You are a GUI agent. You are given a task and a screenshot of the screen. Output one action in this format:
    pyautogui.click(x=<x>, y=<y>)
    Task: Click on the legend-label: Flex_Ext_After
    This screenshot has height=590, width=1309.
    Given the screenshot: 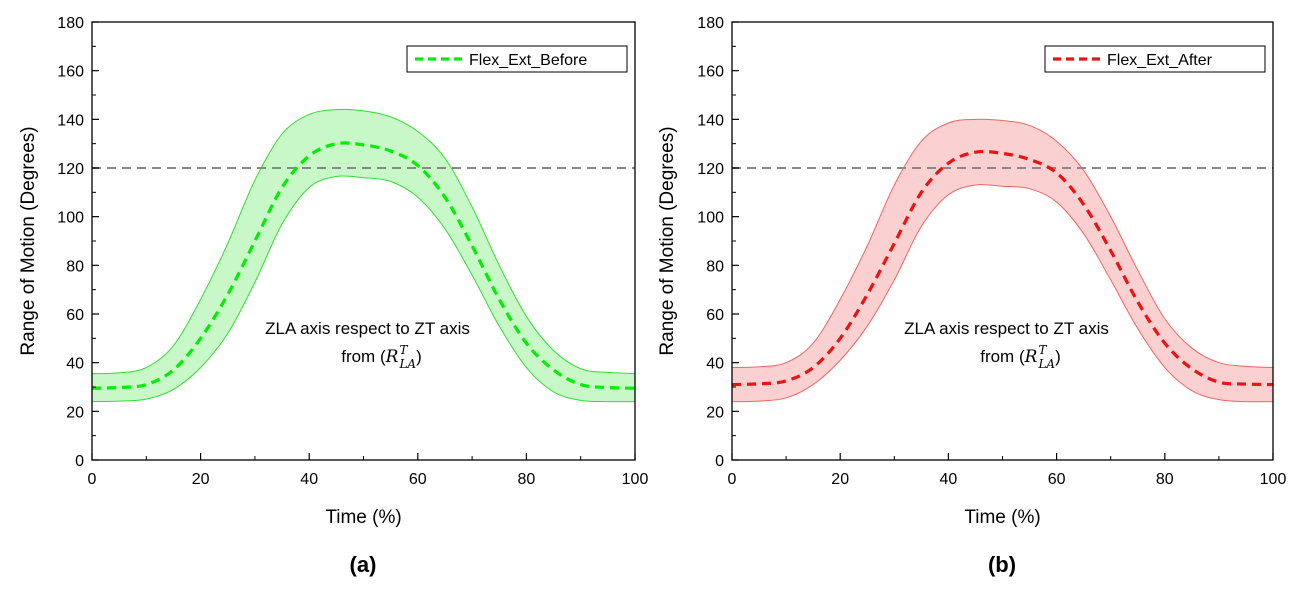 What is the action you would take?
    pyautogui.click(x=1160, y=60)
    